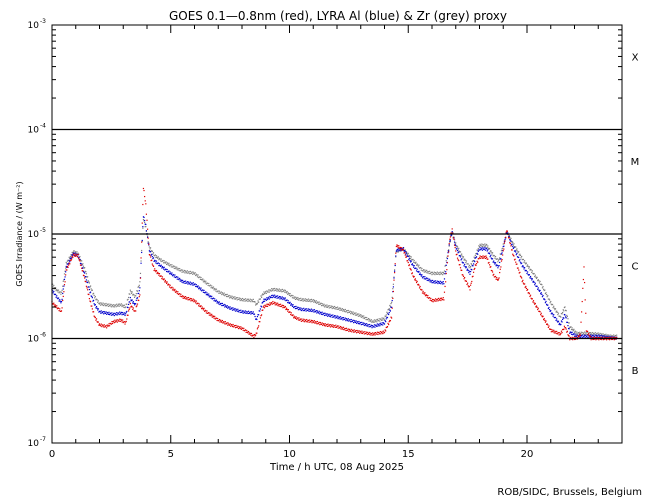  I want to click on y-tick-label: 10, so click(34, 340).